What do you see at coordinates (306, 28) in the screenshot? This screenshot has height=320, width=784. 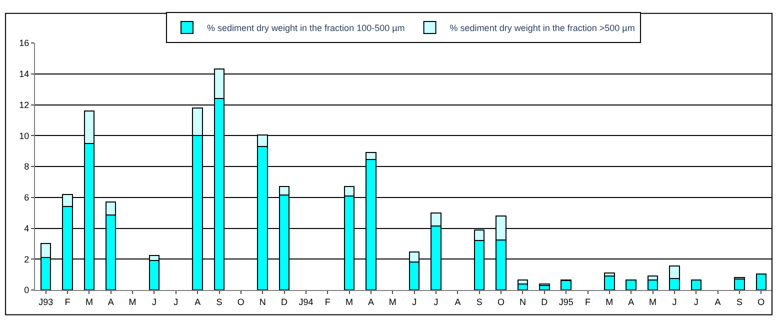 I see `legend-label: % sediment dry weight in the fraction 100-500 µm` at bounding box center [306, 28].